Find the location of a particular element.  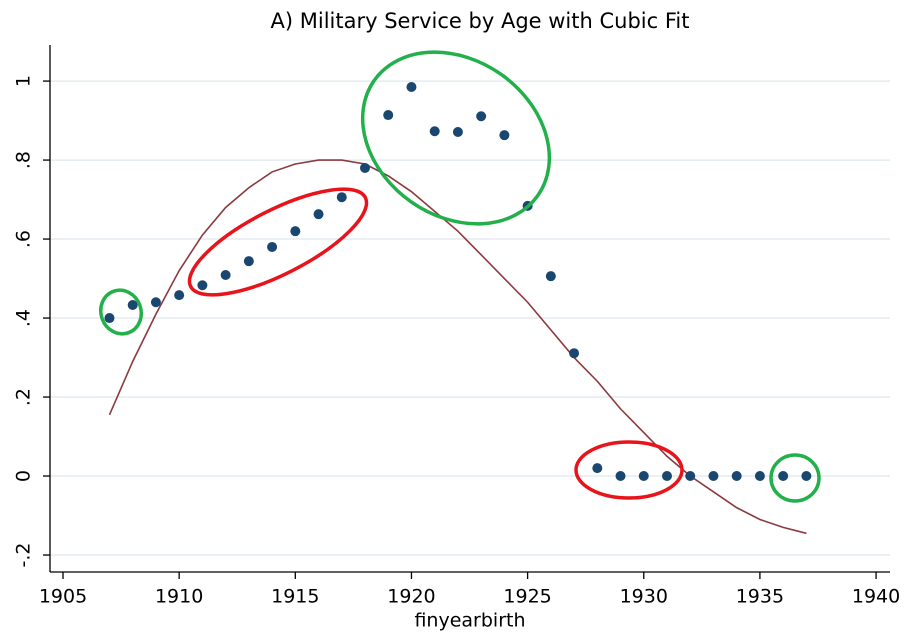

x-tick-label: 1905 is located at coordinates (63, 597).